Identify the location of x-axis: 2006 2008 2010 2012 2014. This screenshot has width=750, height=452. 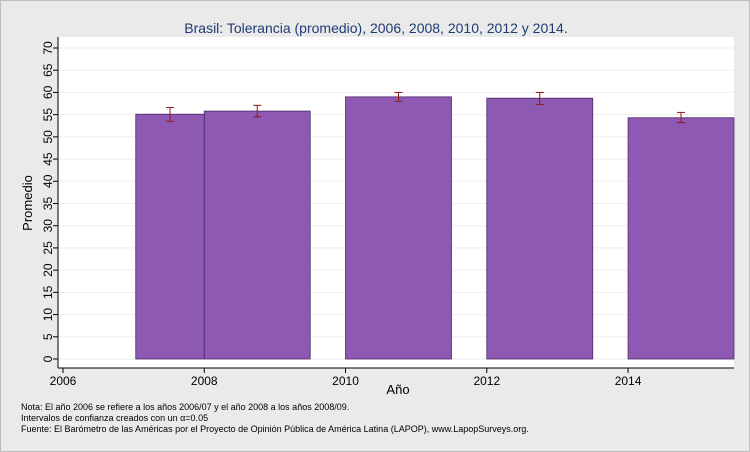
(392, 377).